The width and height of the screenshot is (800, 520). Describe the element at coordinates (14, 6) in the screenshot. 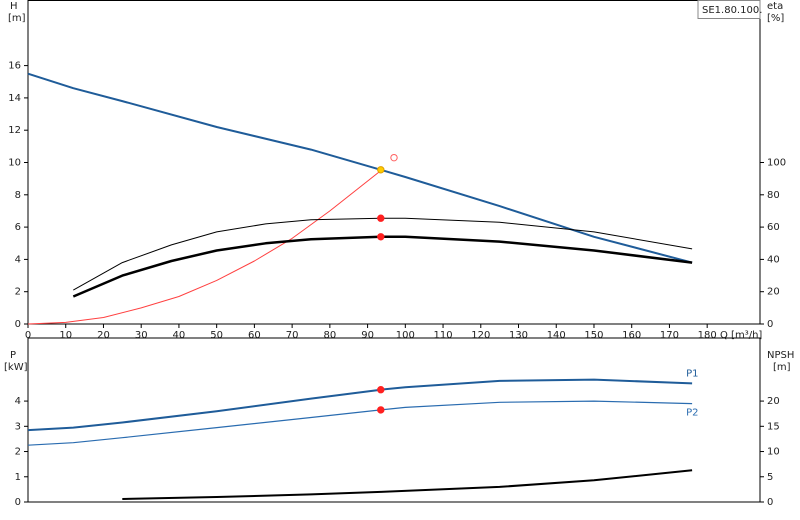

I see `y-axis-label: H` at that location.